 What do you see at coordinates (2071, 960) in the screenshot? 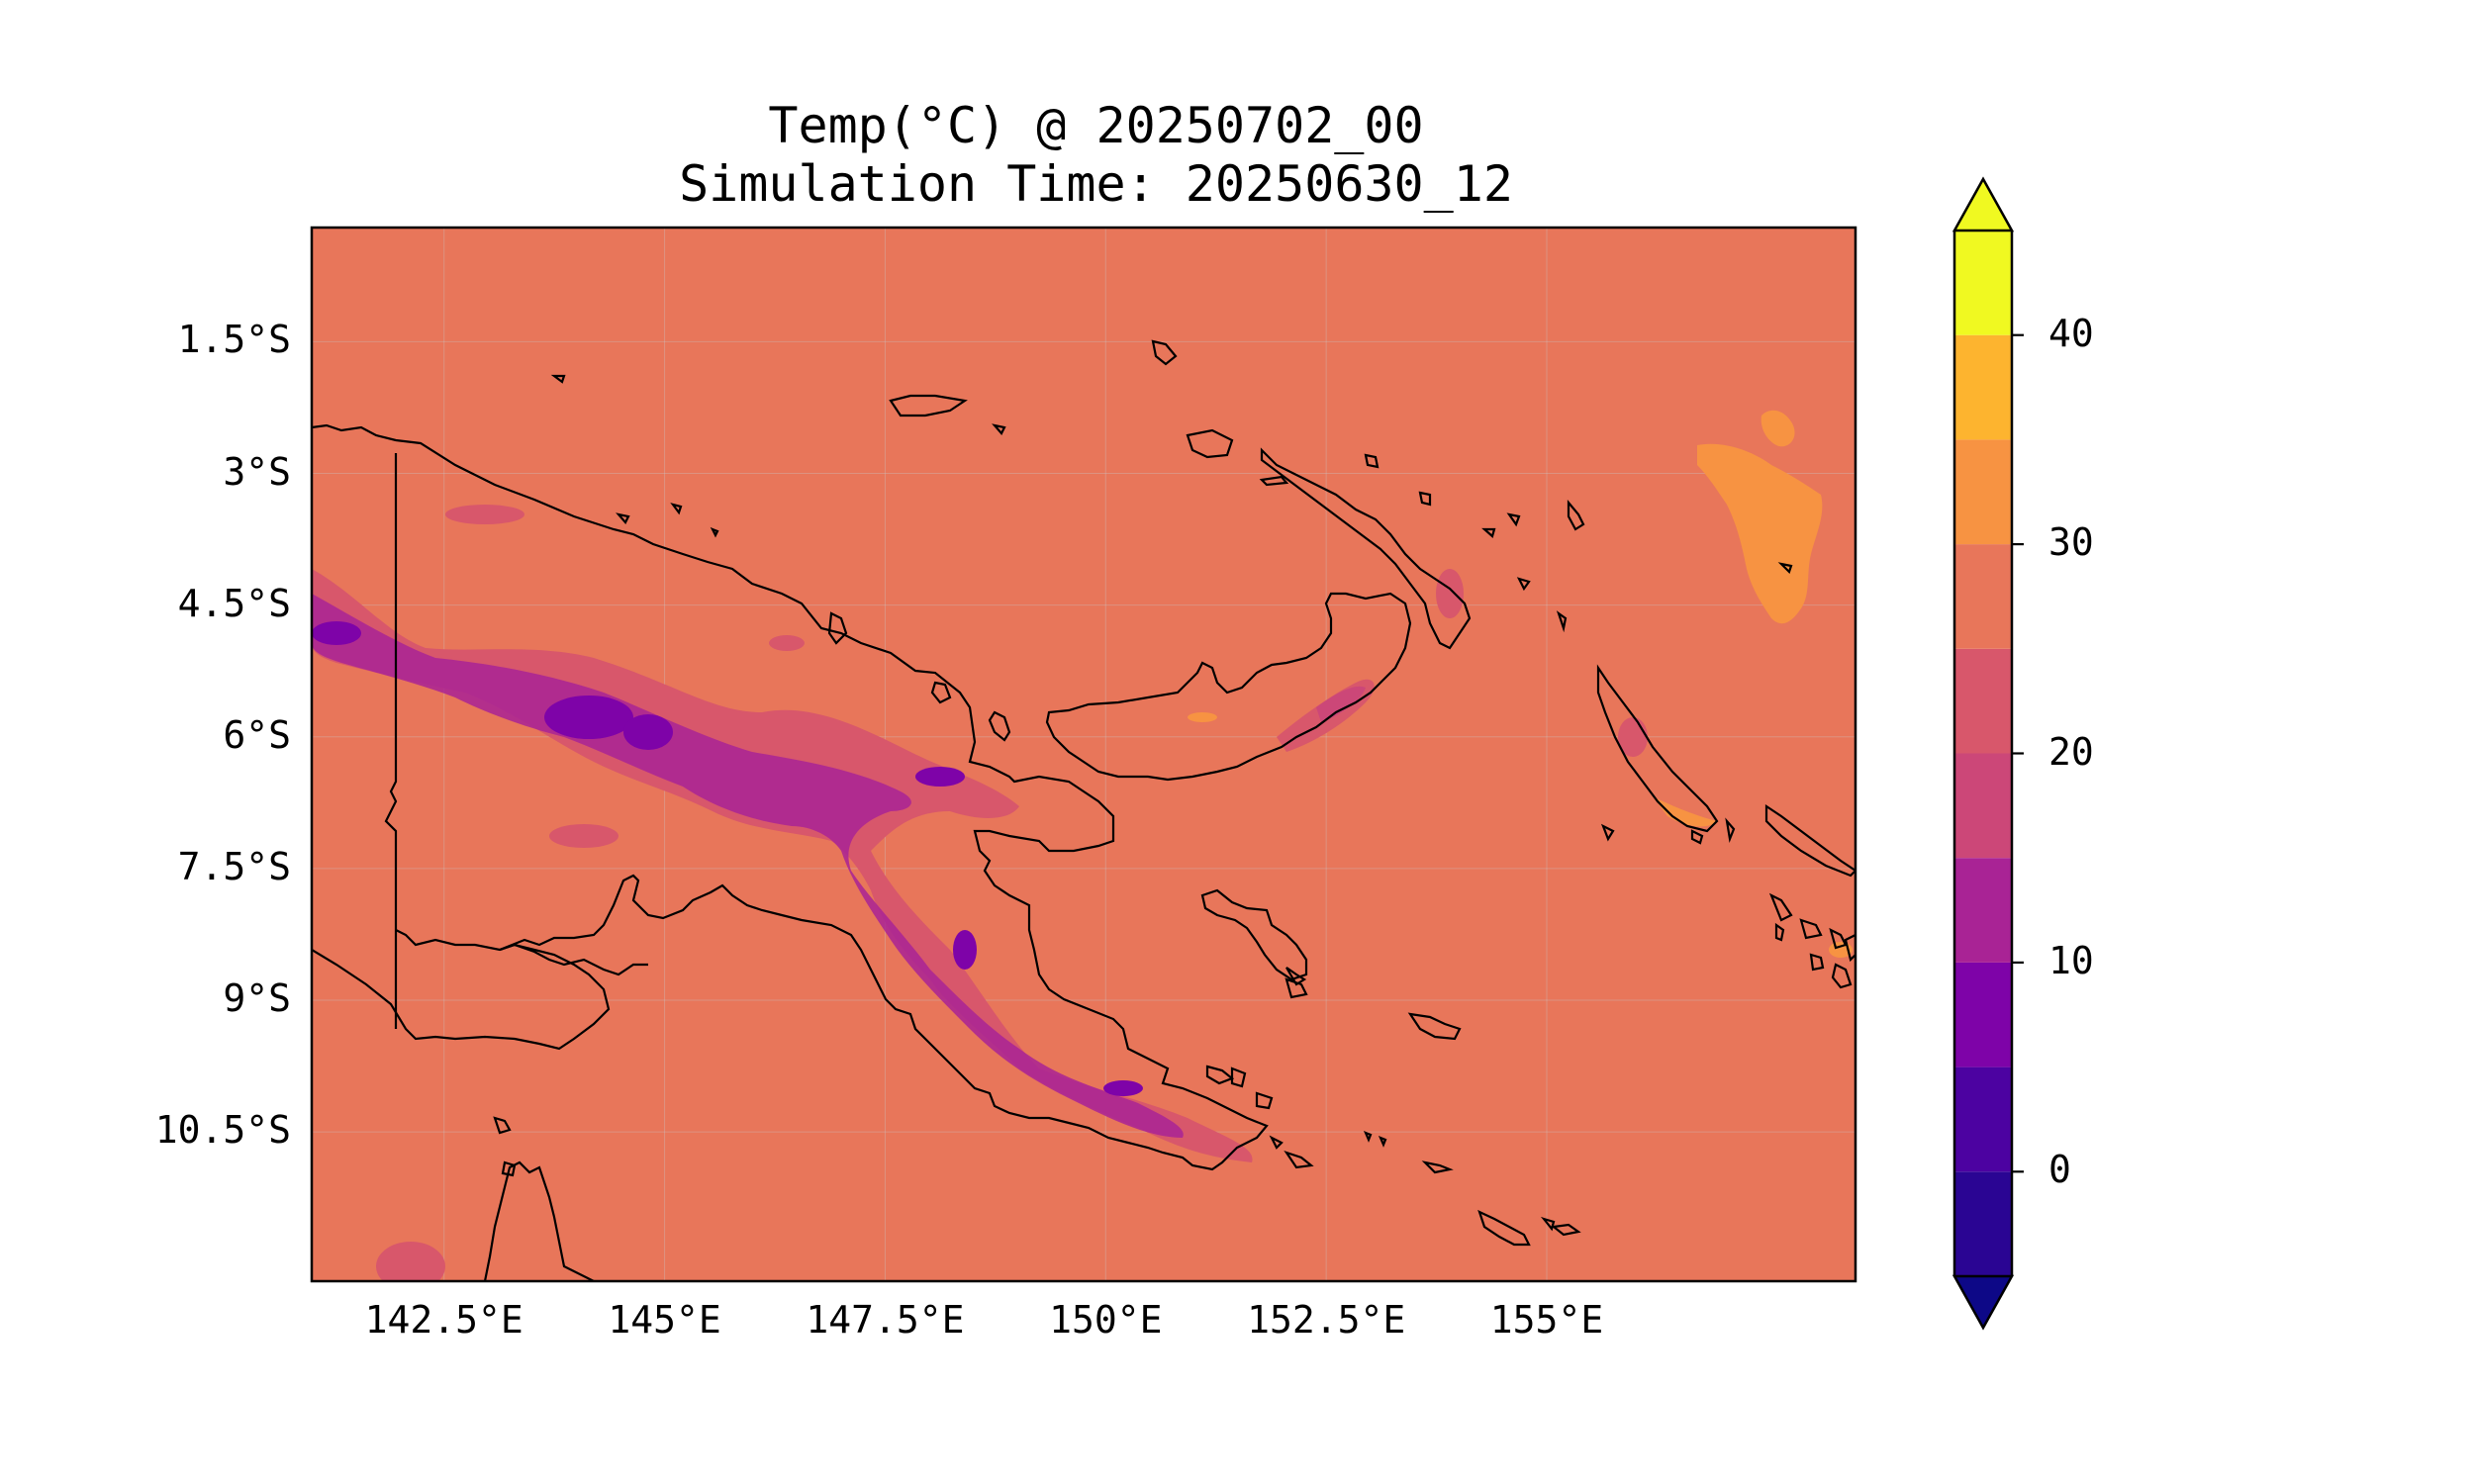
I see `colorbar-tick-label: 10` at bounding box center [2071, 960].